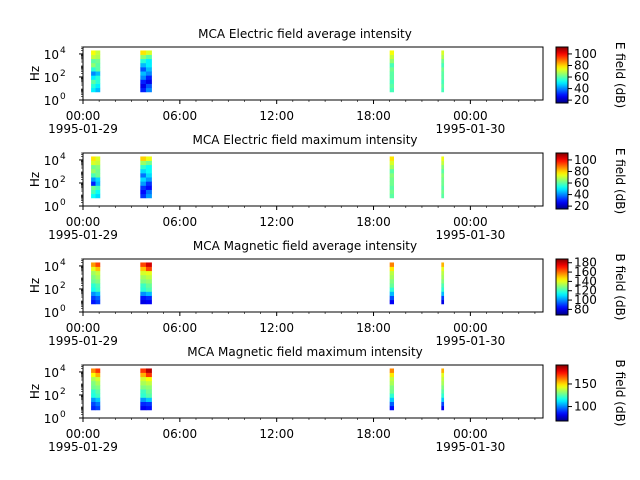 This screenshot has height=480, width=640. What do you see at coordinates (305, 246) in the screenshot?
I see `panel-title: MCA Magnetic field average intensity` at bounding box center [305, 246].